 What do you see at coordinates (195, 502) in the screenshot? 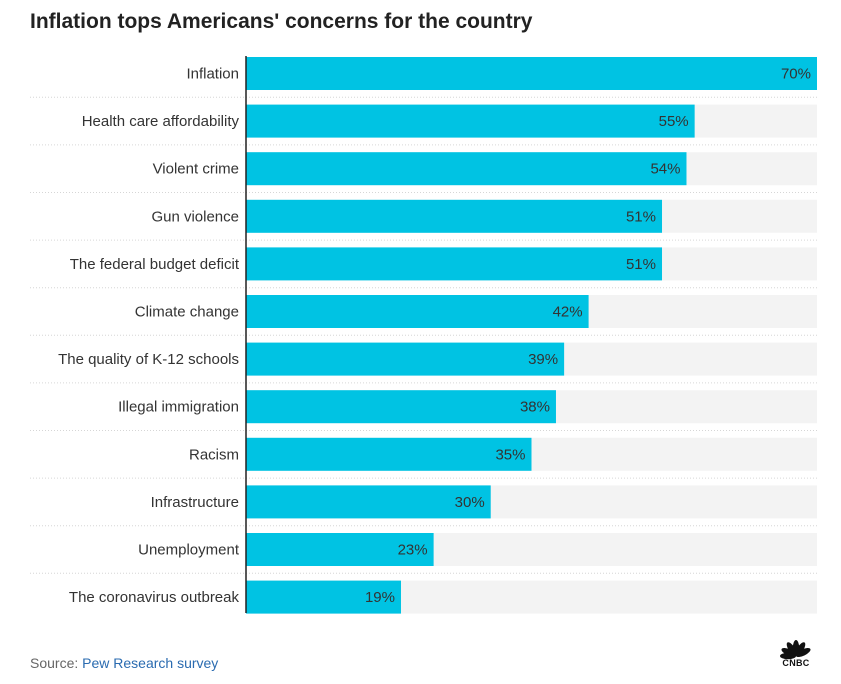
I see `category-label: Infrastructure` at bounding box center [195, 502].